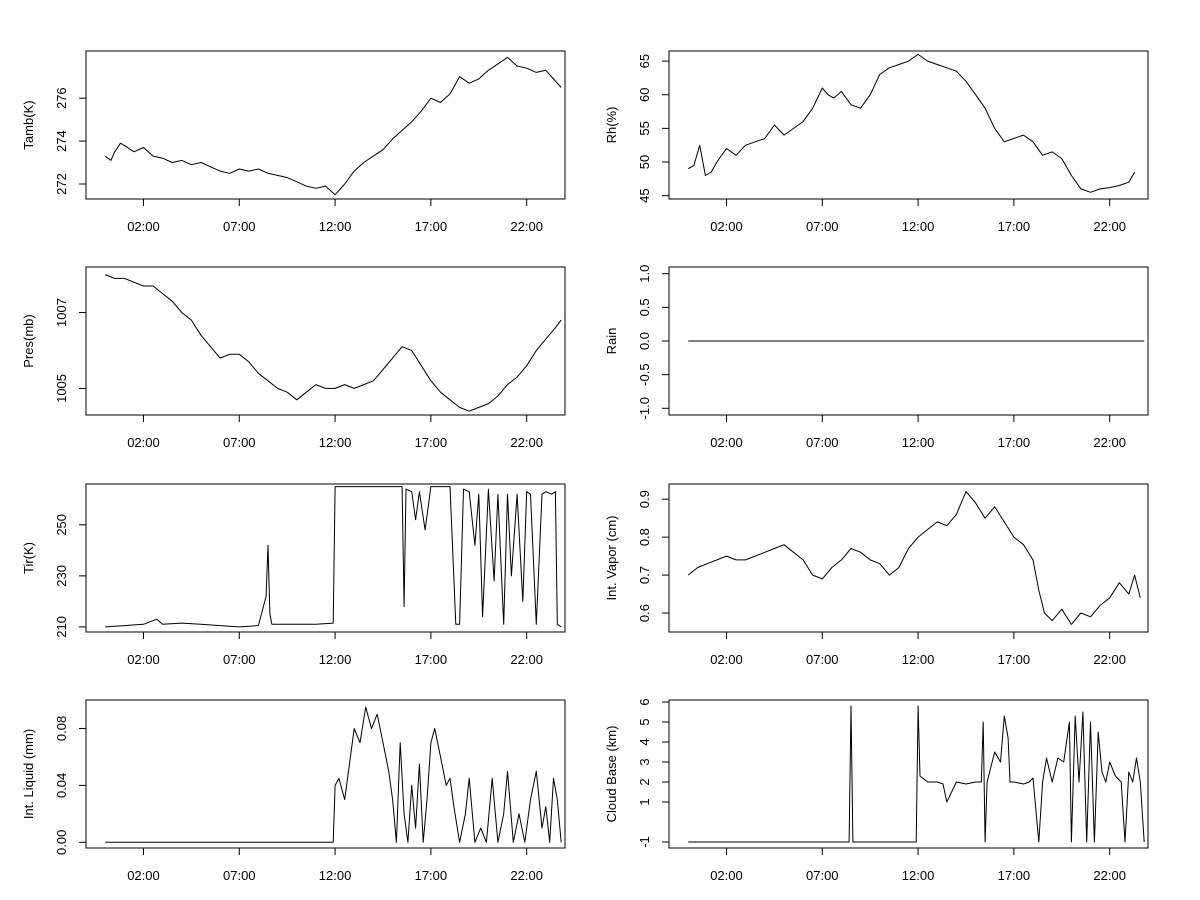  I want to click on y-tick-label: 210, so click(61, 627).